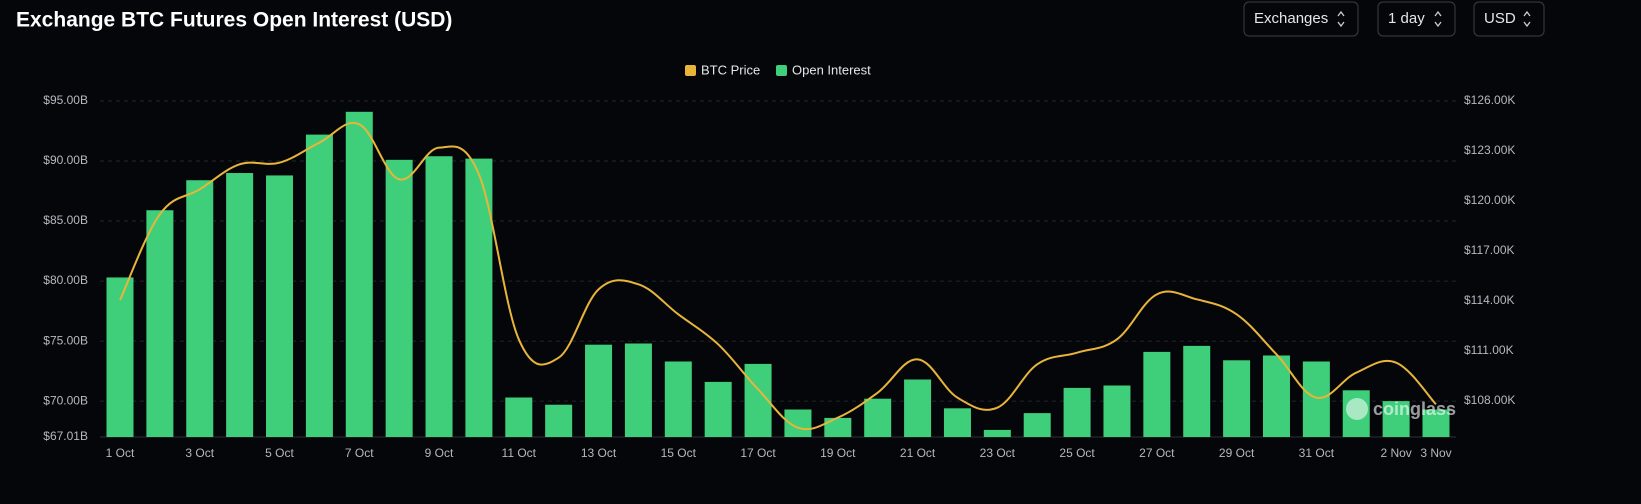 This screenshot has height=504, width=1641. Describe the element at coordinates (519, 453) in the screenshot. I see `x-tick-label: 11 Oct` at that location.